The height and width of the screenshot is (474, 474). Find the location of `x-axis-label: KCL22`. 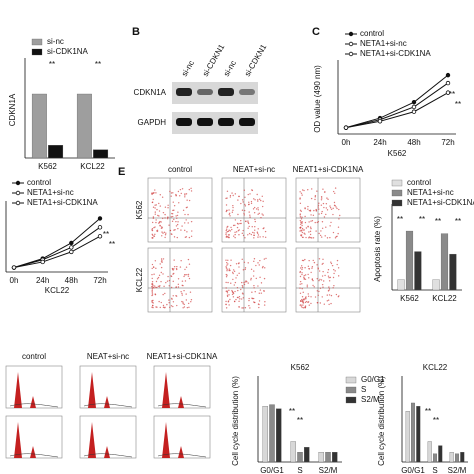

x-axis-label: KCL22 is located at coordinates (57, 290).